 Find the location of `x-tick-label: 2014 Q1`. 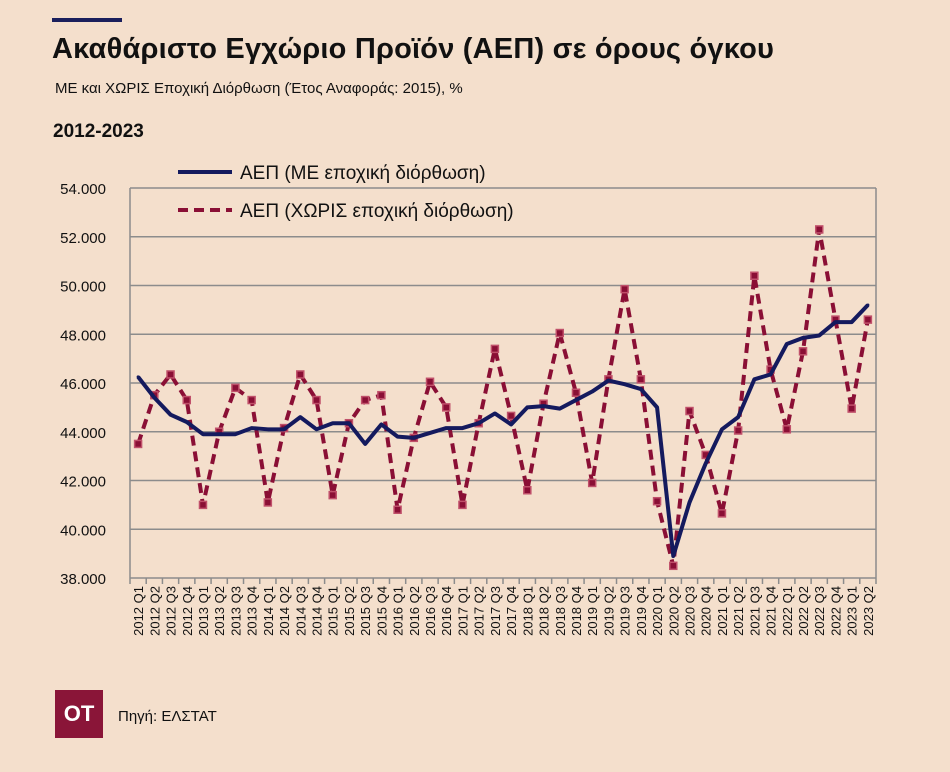

x-tick-label: 2014 Q1 is located at coordinates (268, 611).